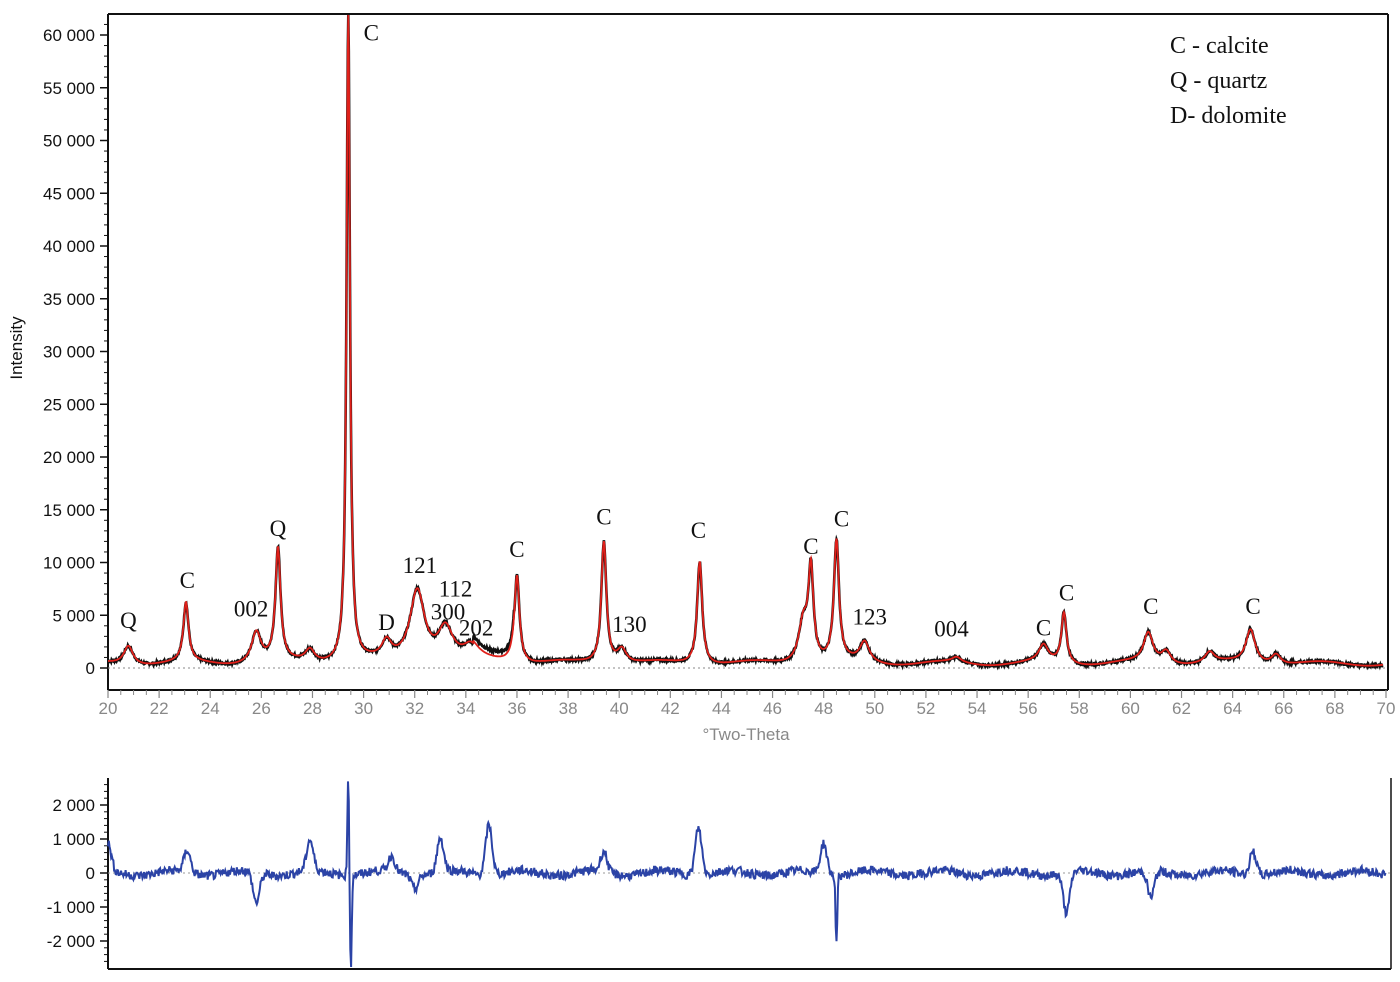  Describe the element at coordinates (516, 708) in the screenshot. I see `x-tick-label: 36` at that location.